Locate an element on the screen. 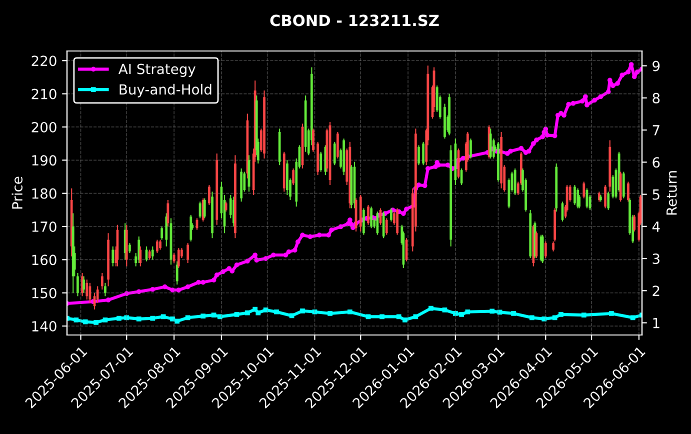  chart-title: CBOND - 123211.SZ is located at coordinates (354, 20).